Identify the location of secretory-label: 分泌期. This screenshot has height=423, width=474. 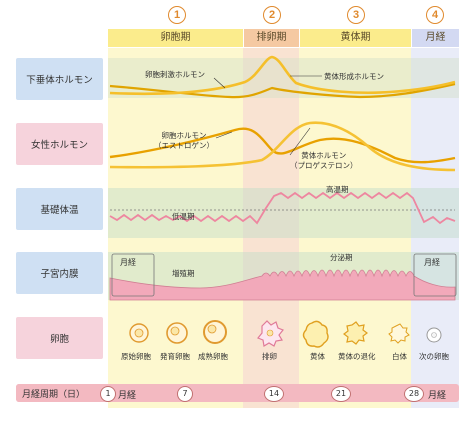
(341, 257).